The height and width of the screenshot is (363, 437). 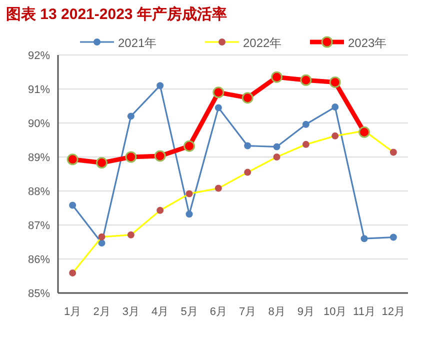 I want to click on x-tick-label: 12月, so click(x=394, y=312).